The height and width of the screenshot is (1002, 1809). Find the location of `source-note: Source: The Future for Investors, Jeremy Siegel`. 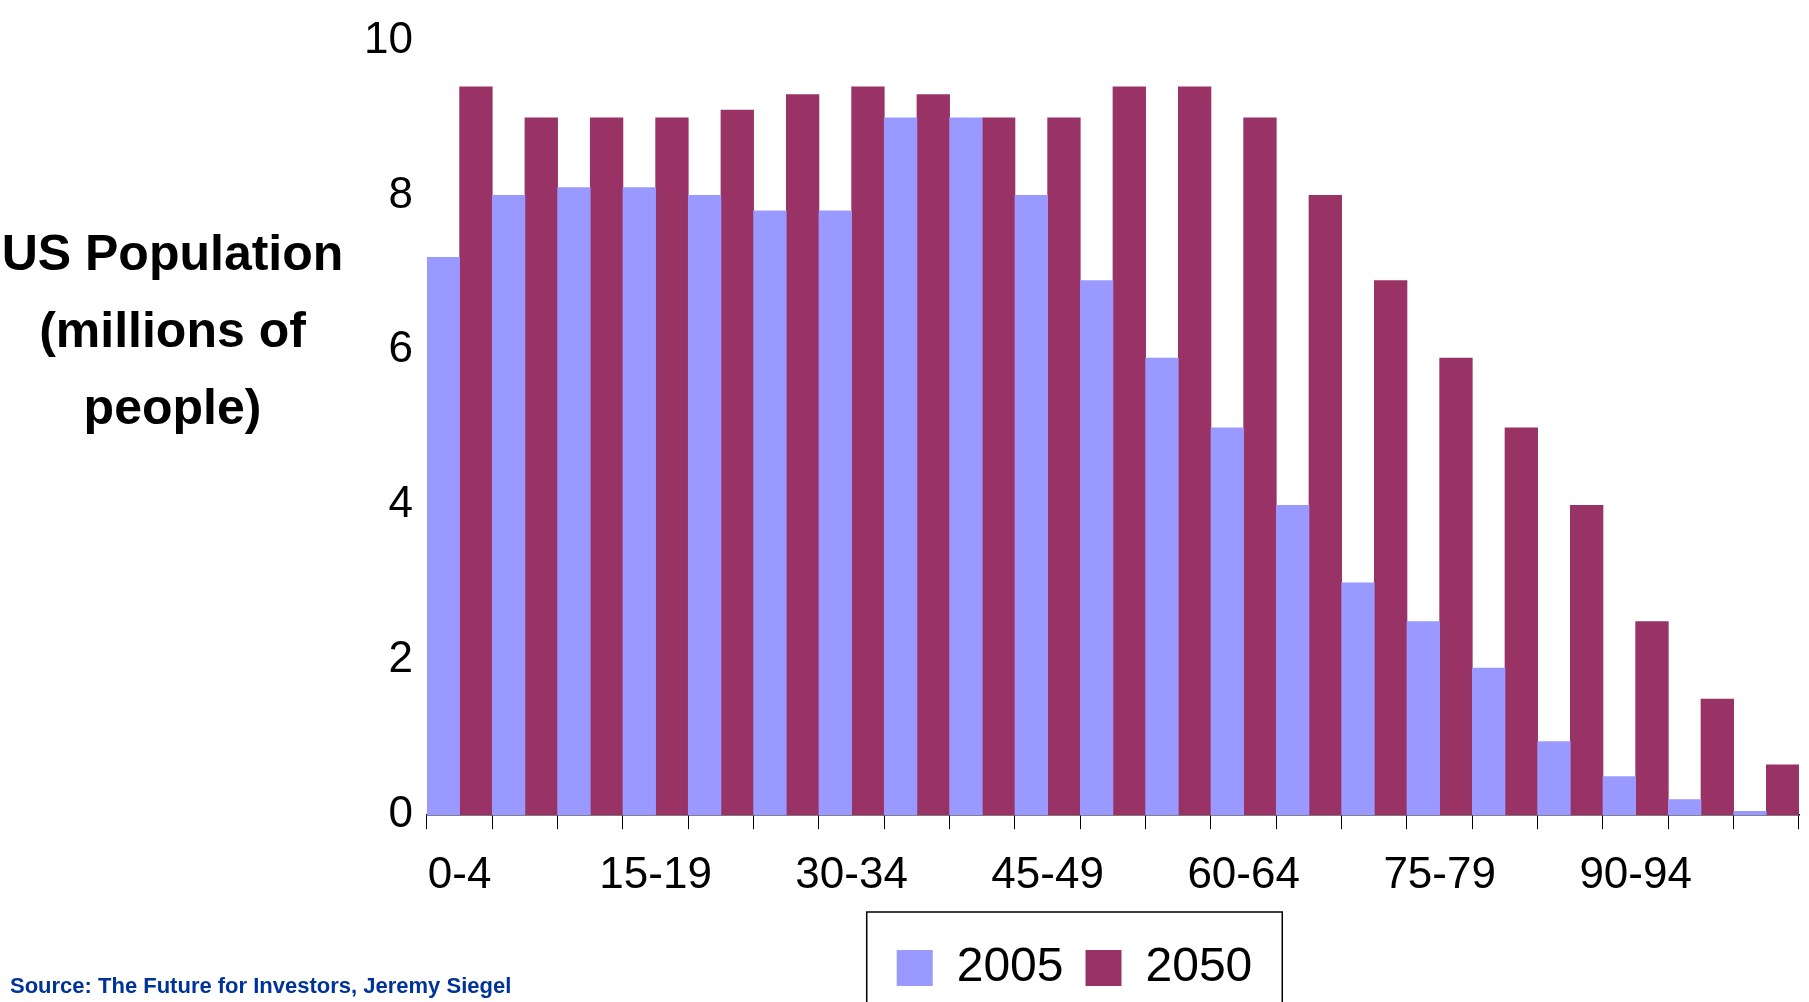

source-note: Source: The Future for Investors, Jeremy Siegel is located at coordinates (261, 986).